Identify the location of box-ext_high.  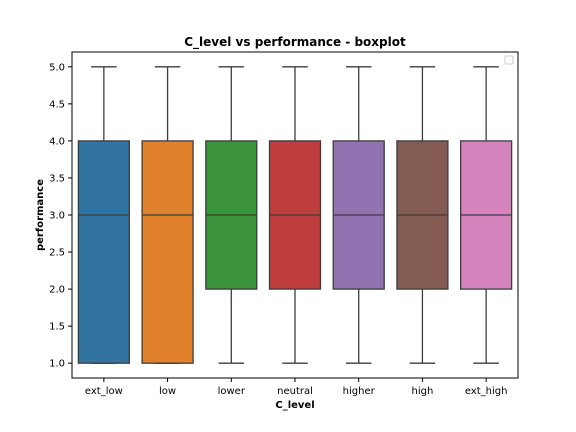
(486, 215).